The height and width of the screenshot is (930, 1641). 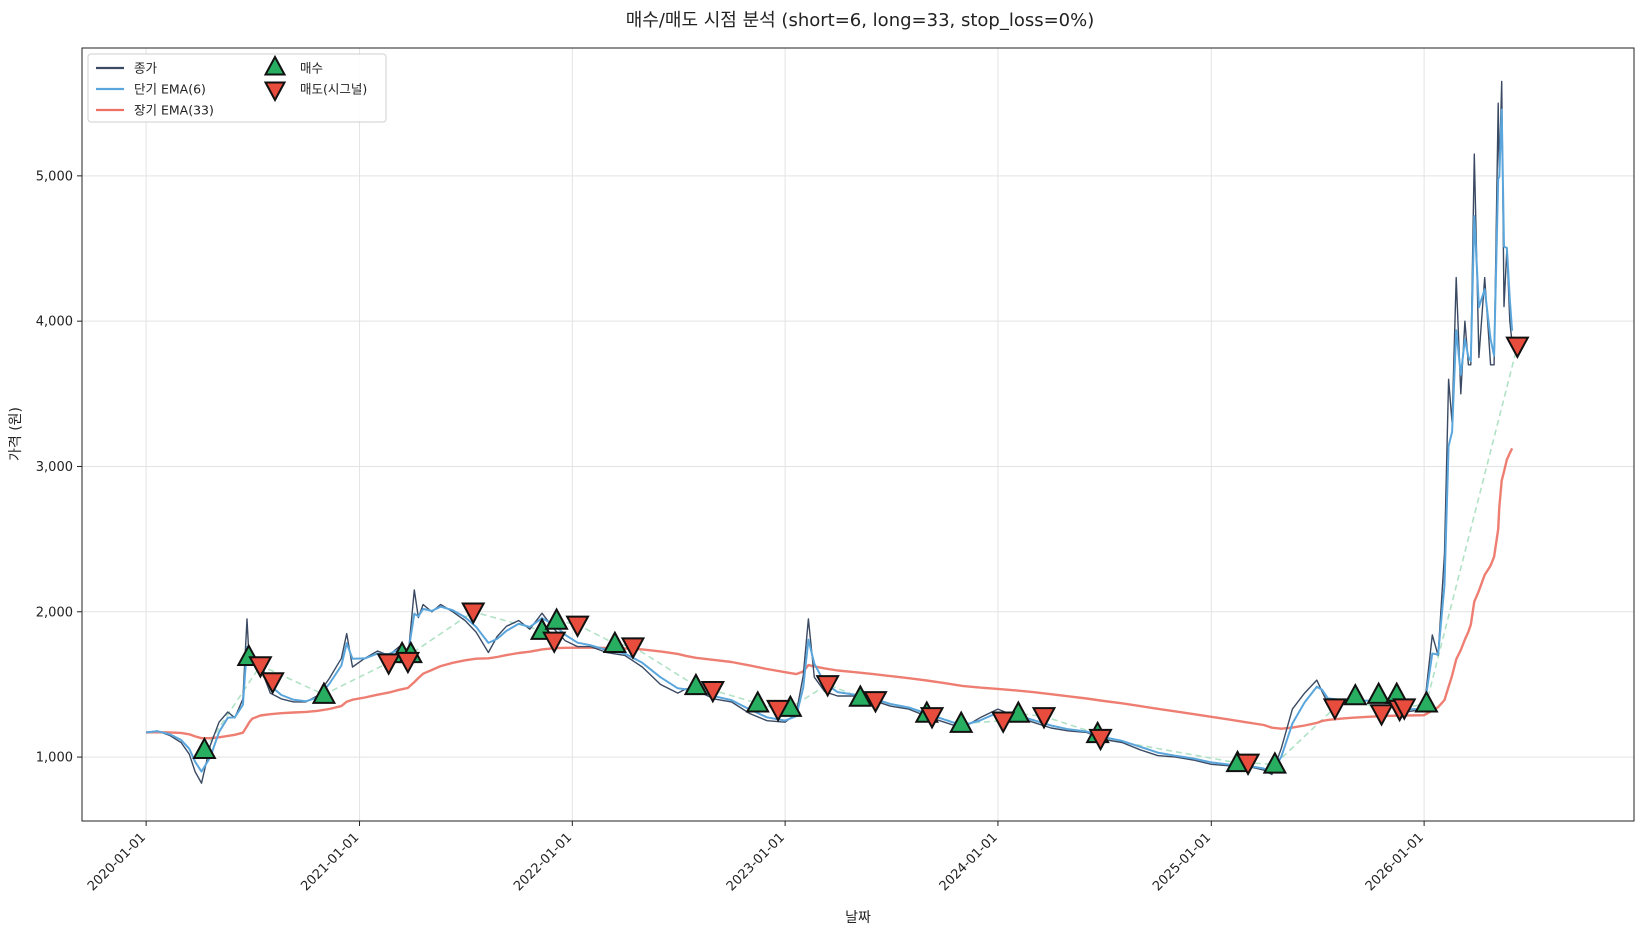 I want to click on y-axis-title: 가격 (원), so click(x=16, y=434).